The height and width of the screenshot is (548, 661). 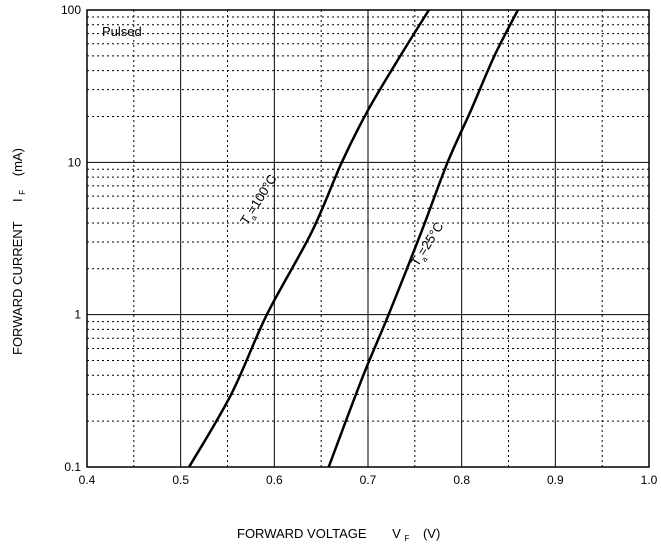 I want to click on x-tick-label: 0.9, so click(x=555, y=480).